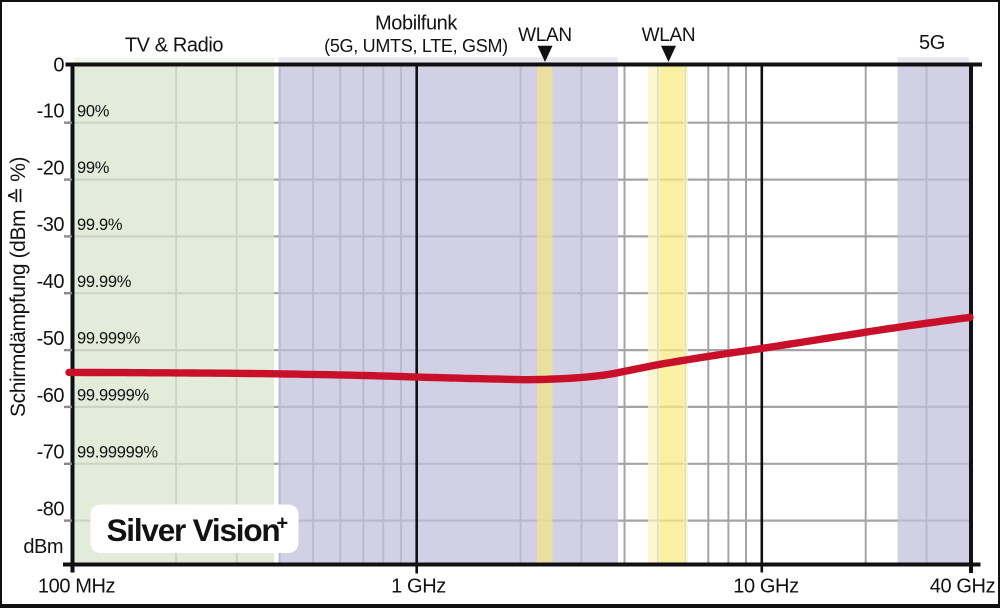 Image resolution: width=1000 pixels, height=613 pixels. I want to click on svg-text: 99.99999%, so click(117, 452).